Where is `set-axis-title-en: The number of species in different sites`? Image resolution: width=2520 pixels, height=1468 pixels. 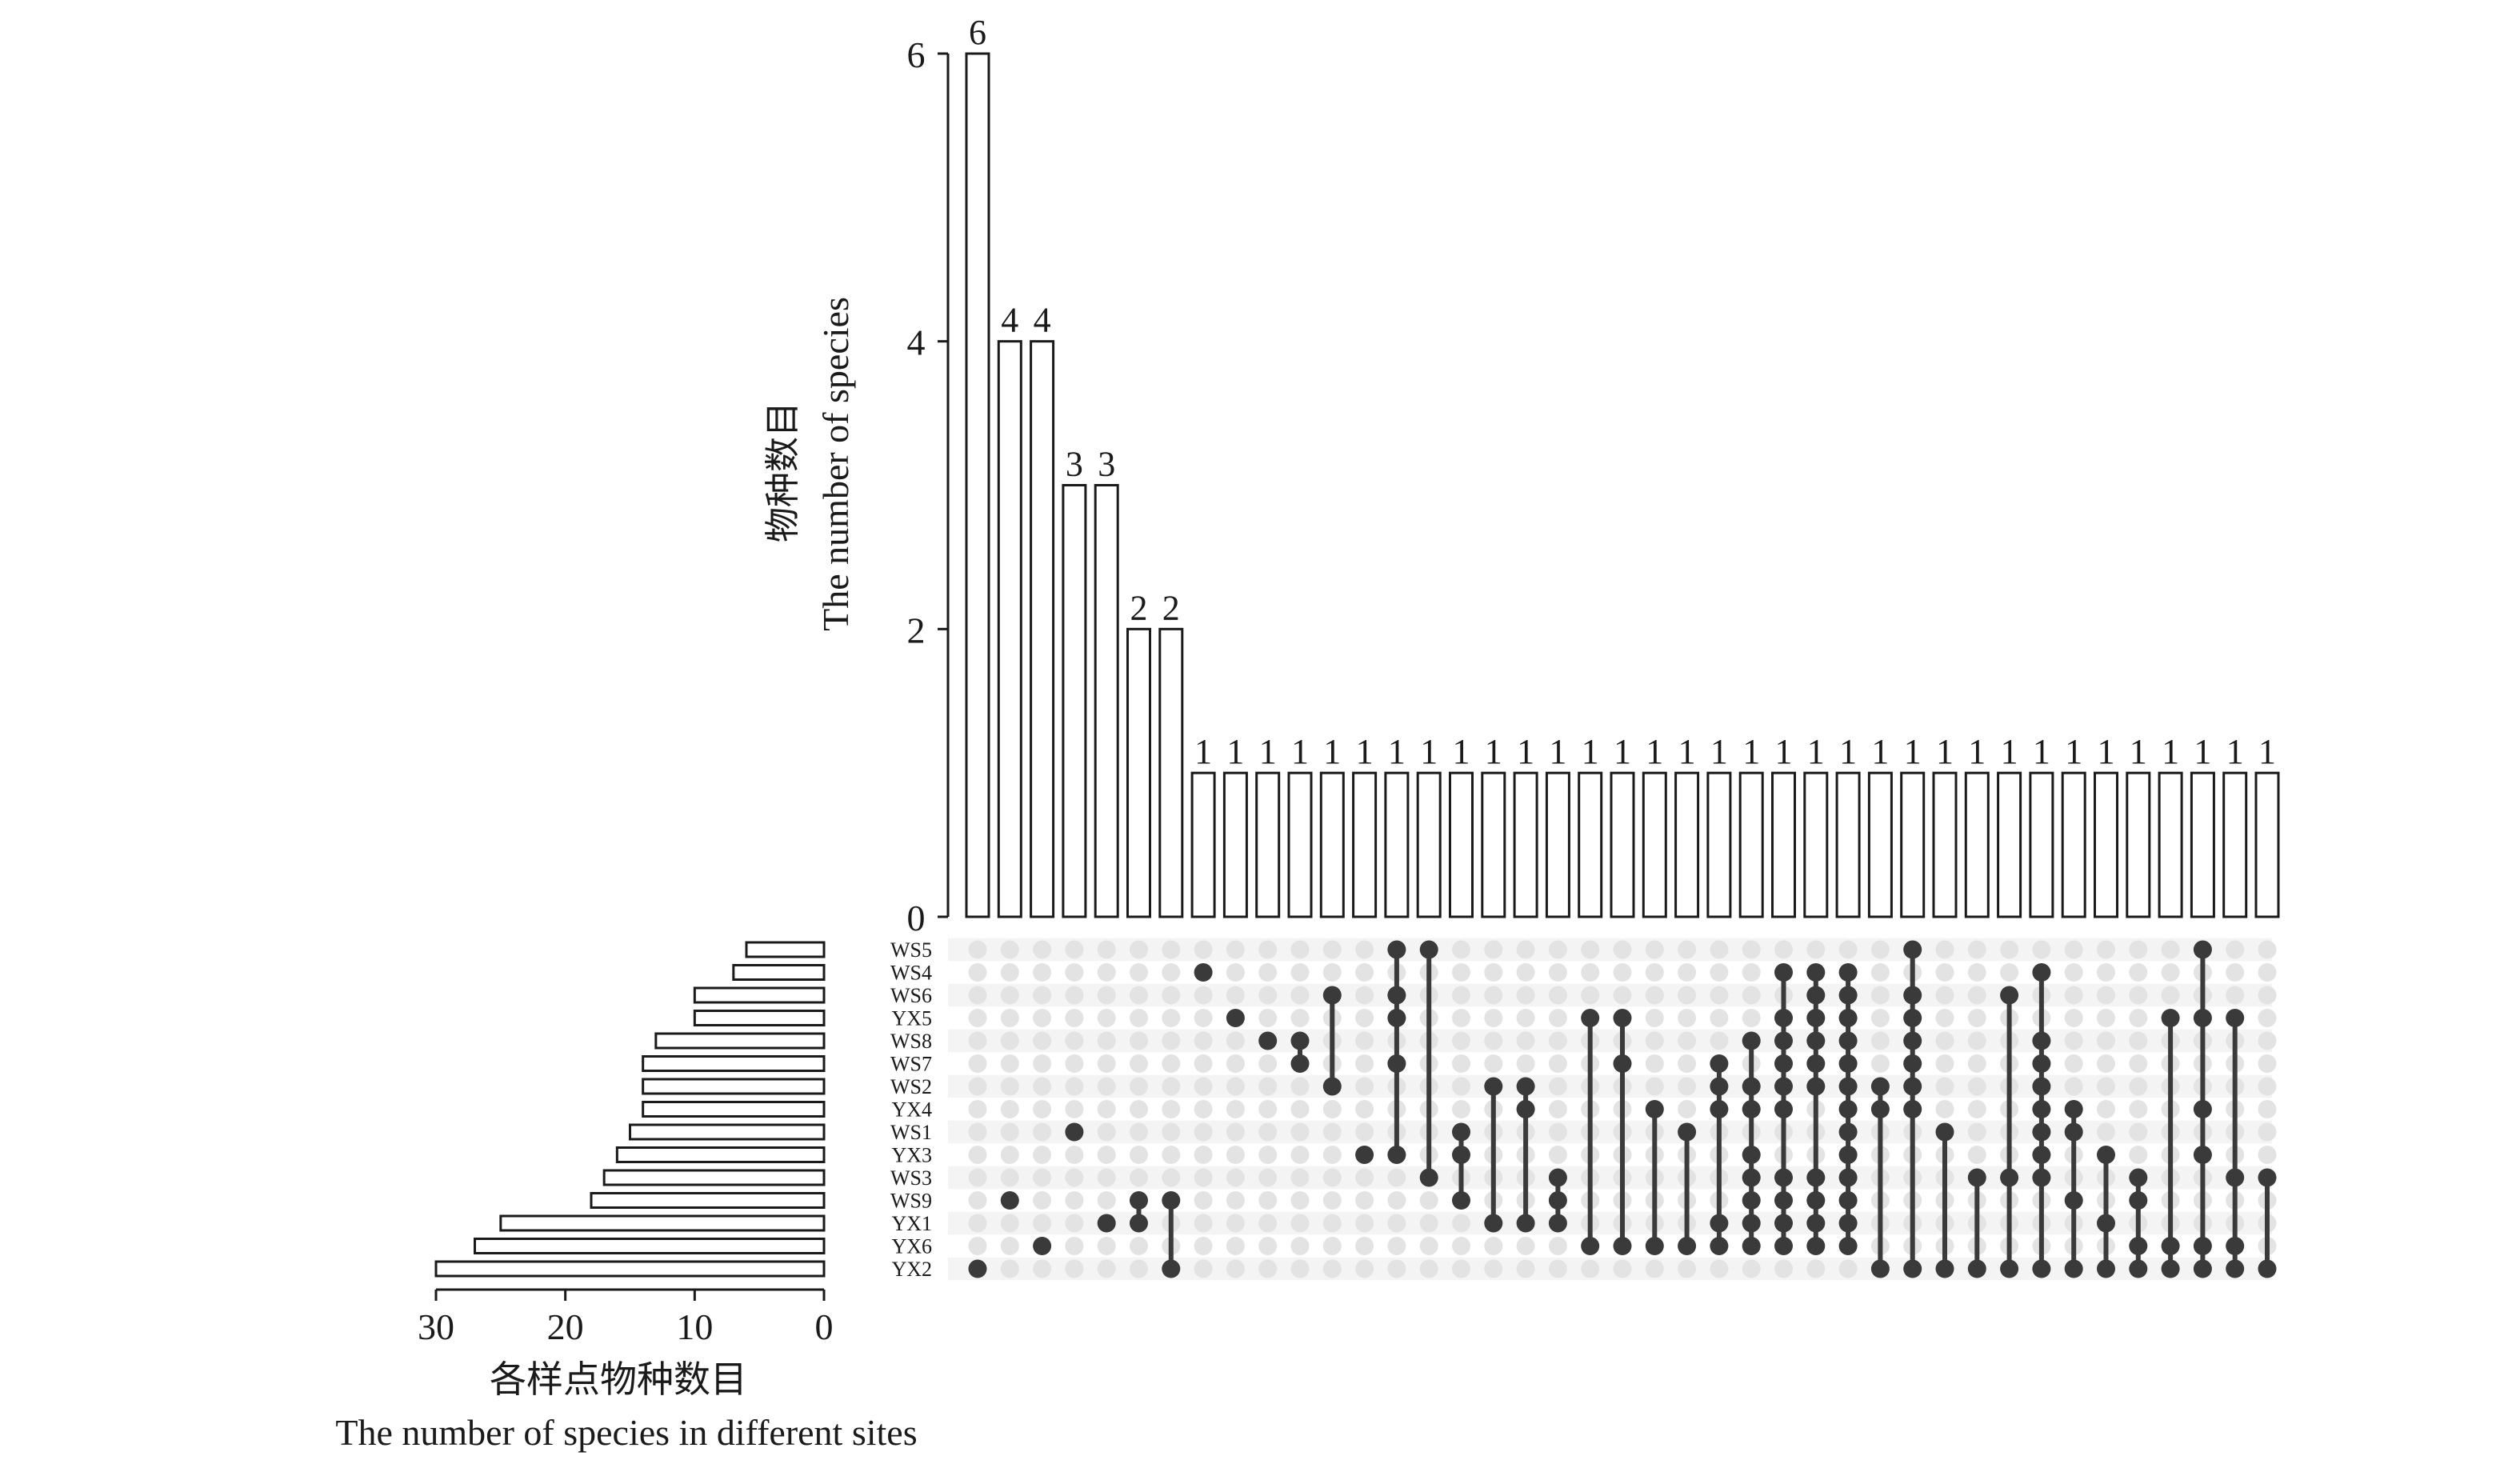 set-axis-title-en: The number of species in different sites is located at coordinates (626, 1432).